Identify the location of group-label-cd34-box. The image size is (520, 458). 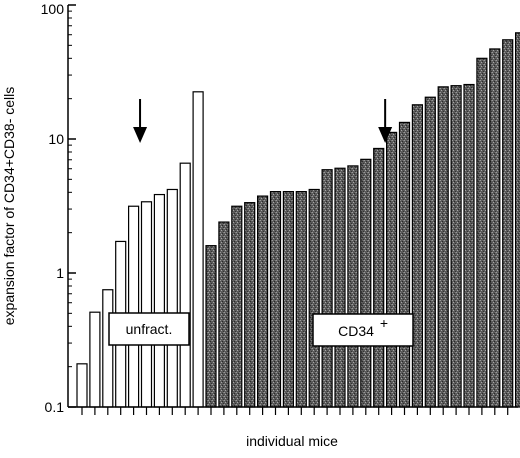
(363, 330).